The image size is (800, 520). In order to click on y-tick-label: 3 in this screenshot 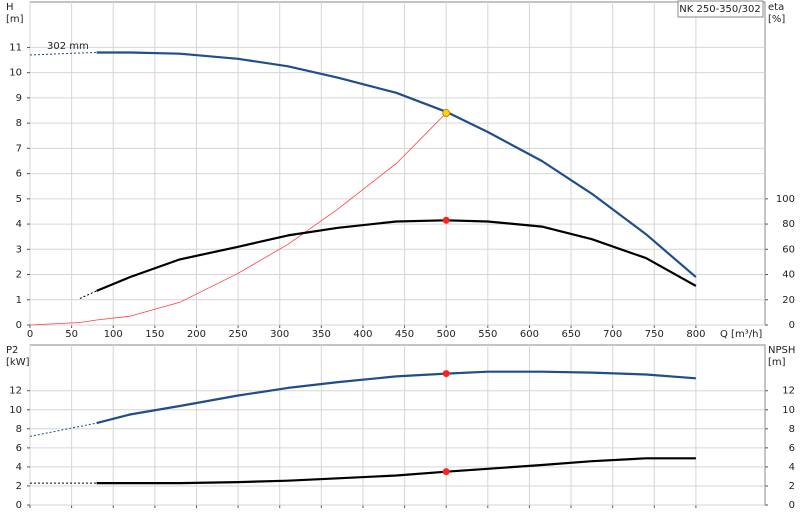, I will do `click(19, 249)`.